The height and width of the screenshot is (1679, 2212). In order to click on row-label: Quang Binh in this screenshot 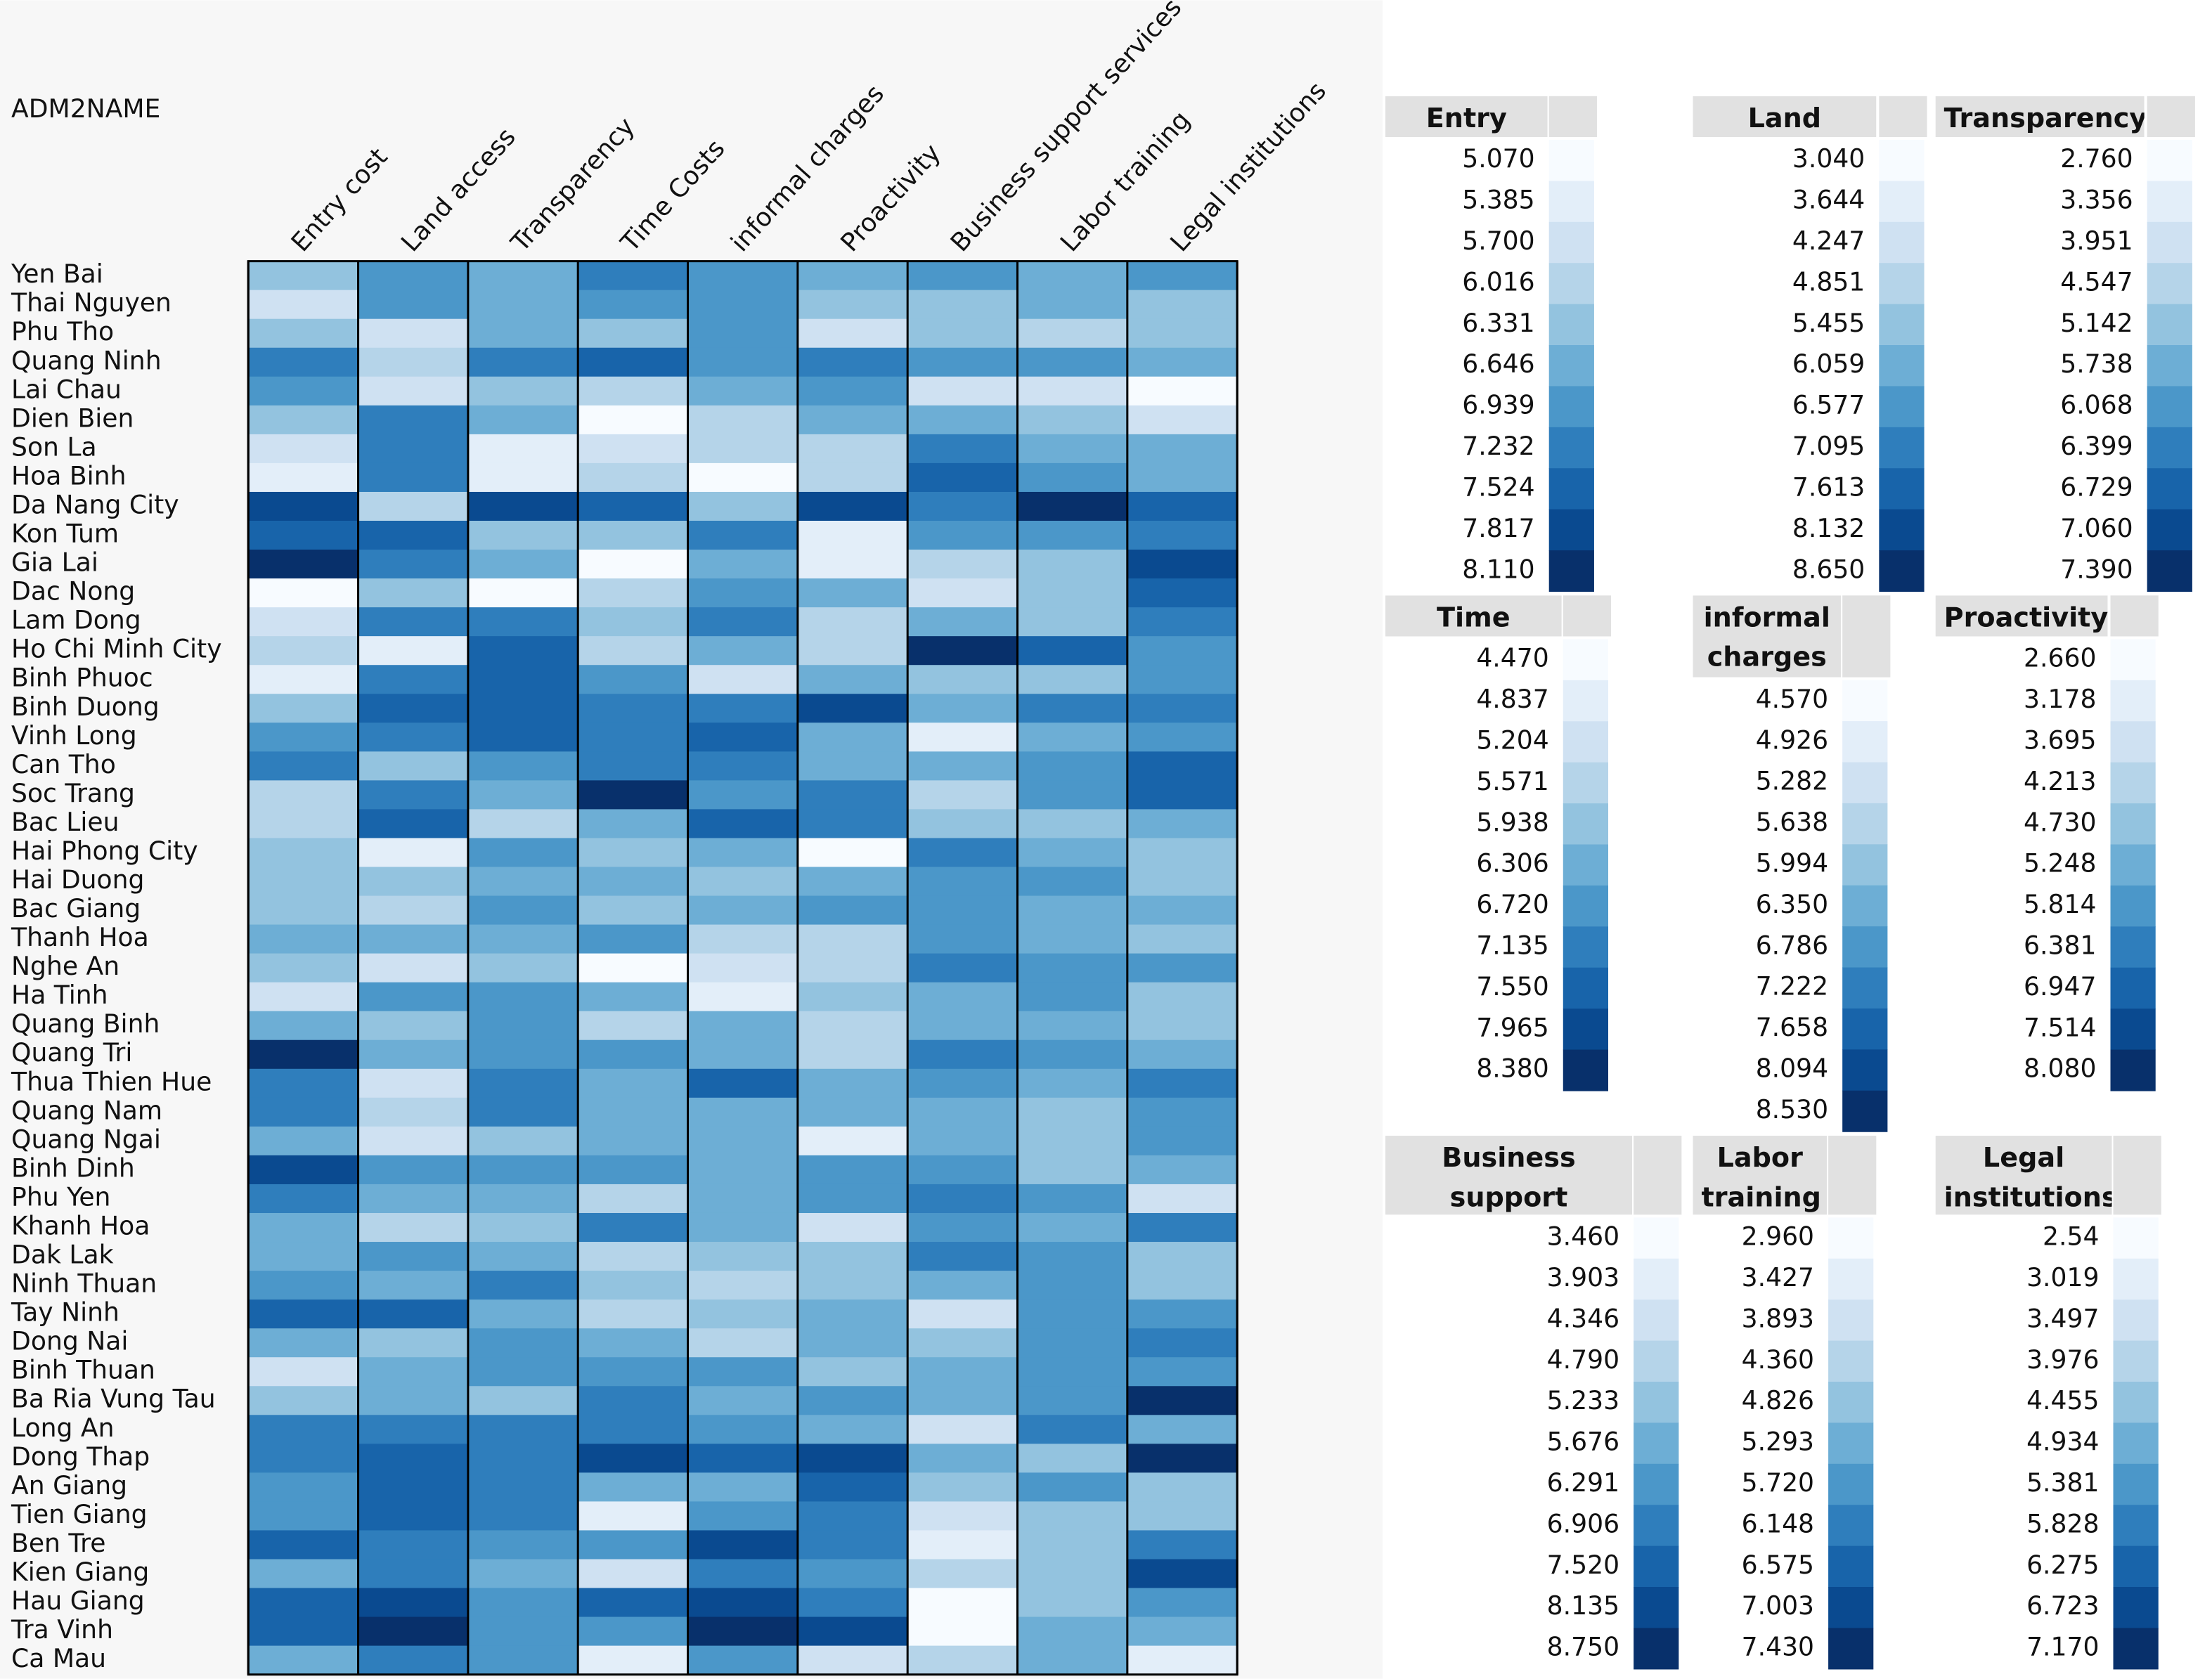, I will do `click(85, 1024)`.